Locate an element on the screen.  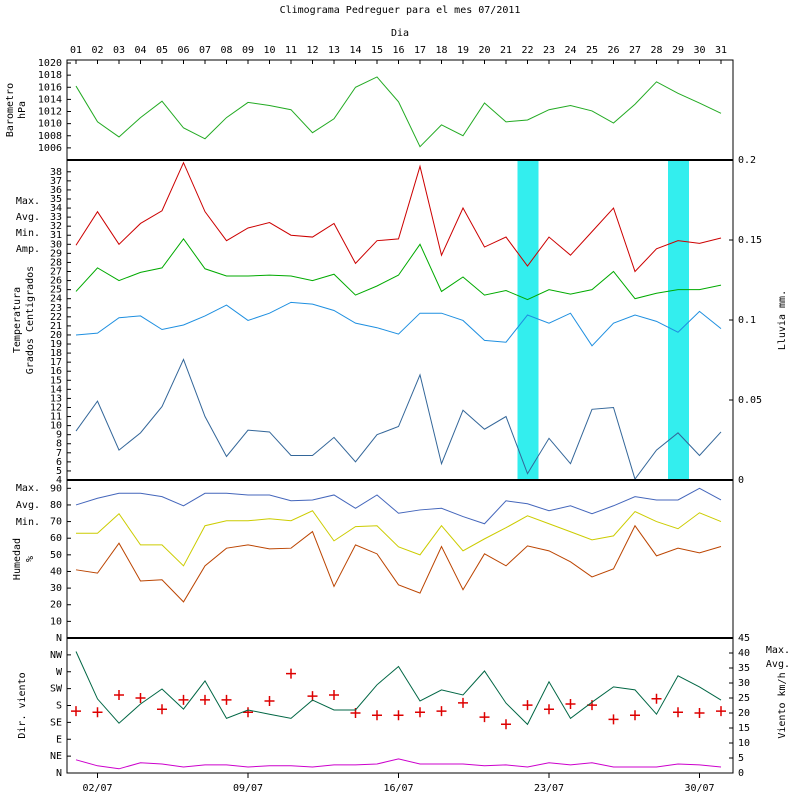
day-label: 18 is located at coordinates (441, 50).